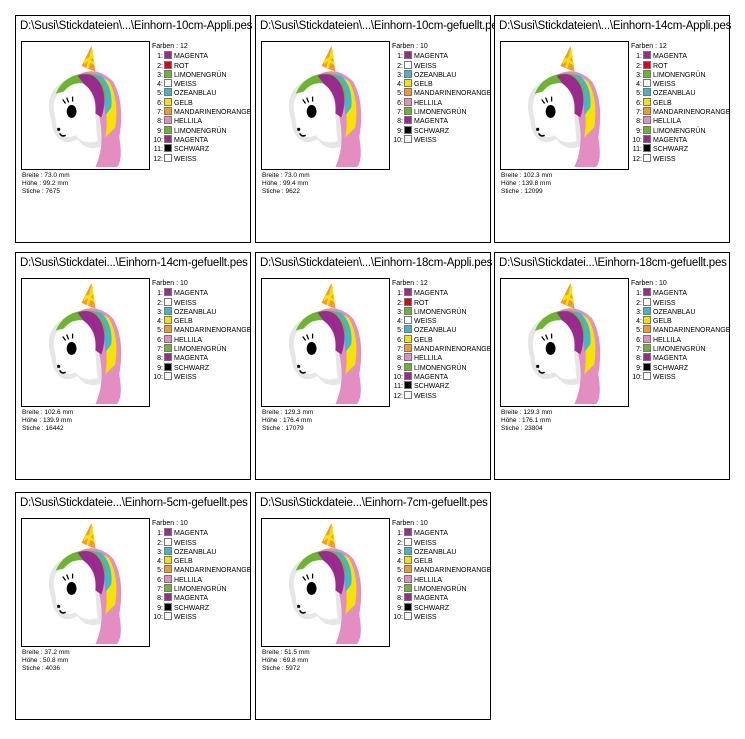 This screenshot has width=745, height=739. I want to click on color-row: 2: WEISS, so click(201, 302).